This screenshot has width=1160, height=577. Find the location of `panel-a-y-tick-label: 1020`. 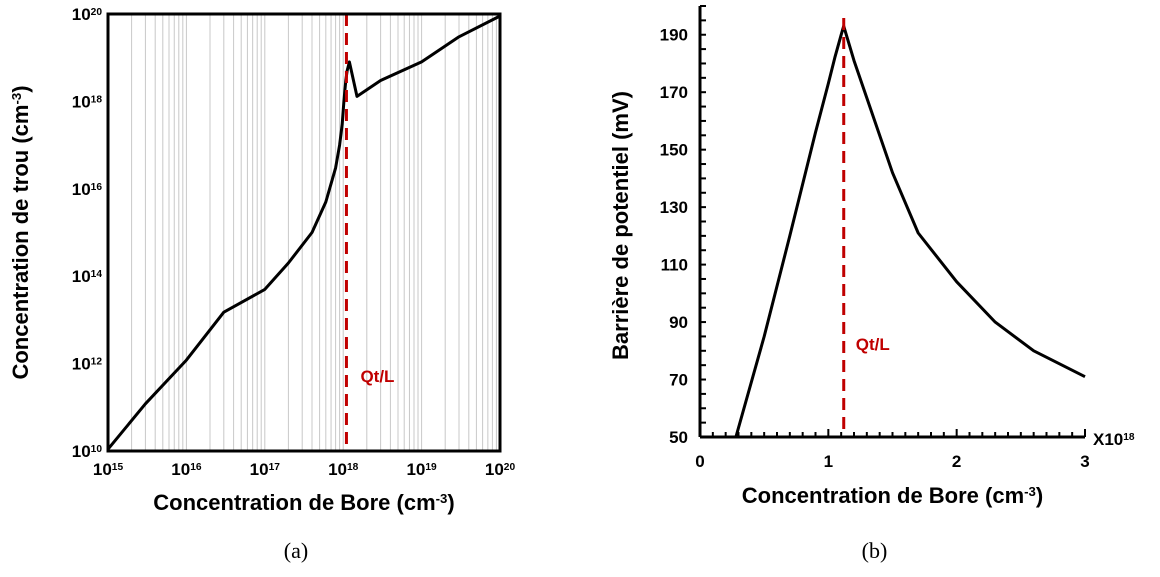

panel-a-y-tick-label: 1020 is located at coordinates (87, 14).